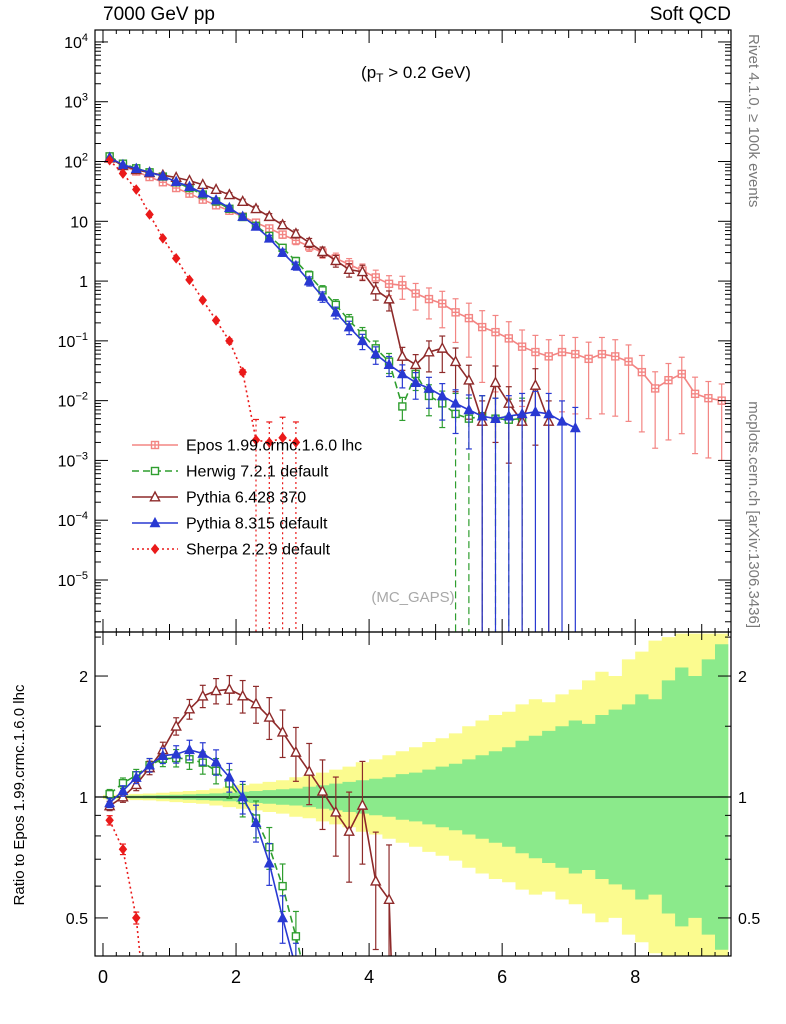 The width and height of the screenshot is (786, 1024). Describe the element at coordinates (258, 550) in the screenshot. I see `legend-label: Sherpa 2.2.9 default` at that location.